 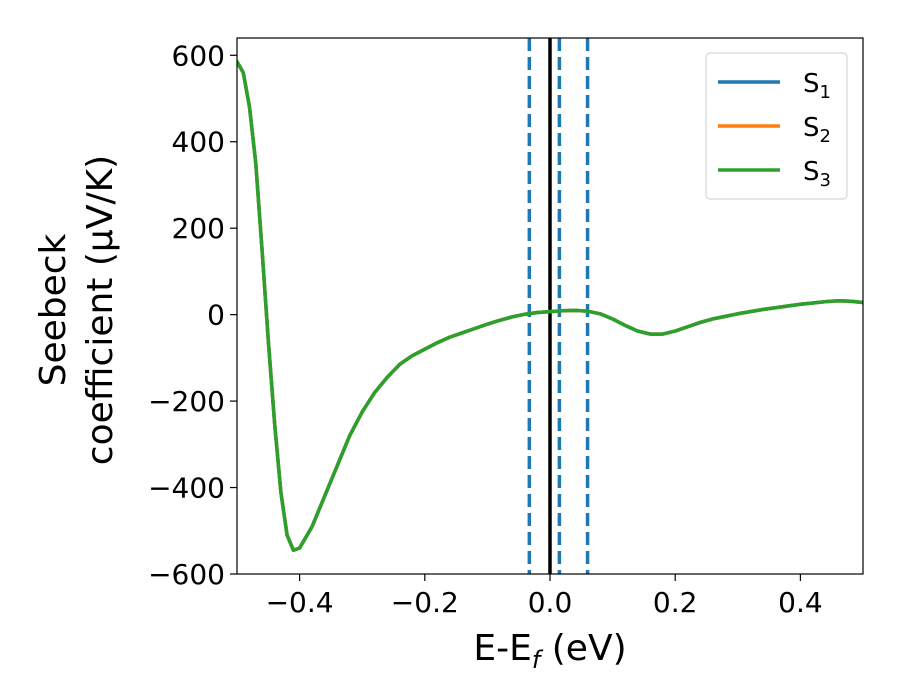 I want to click on x-axis-title: E-Ef (eV), so click(x=549, y=651).